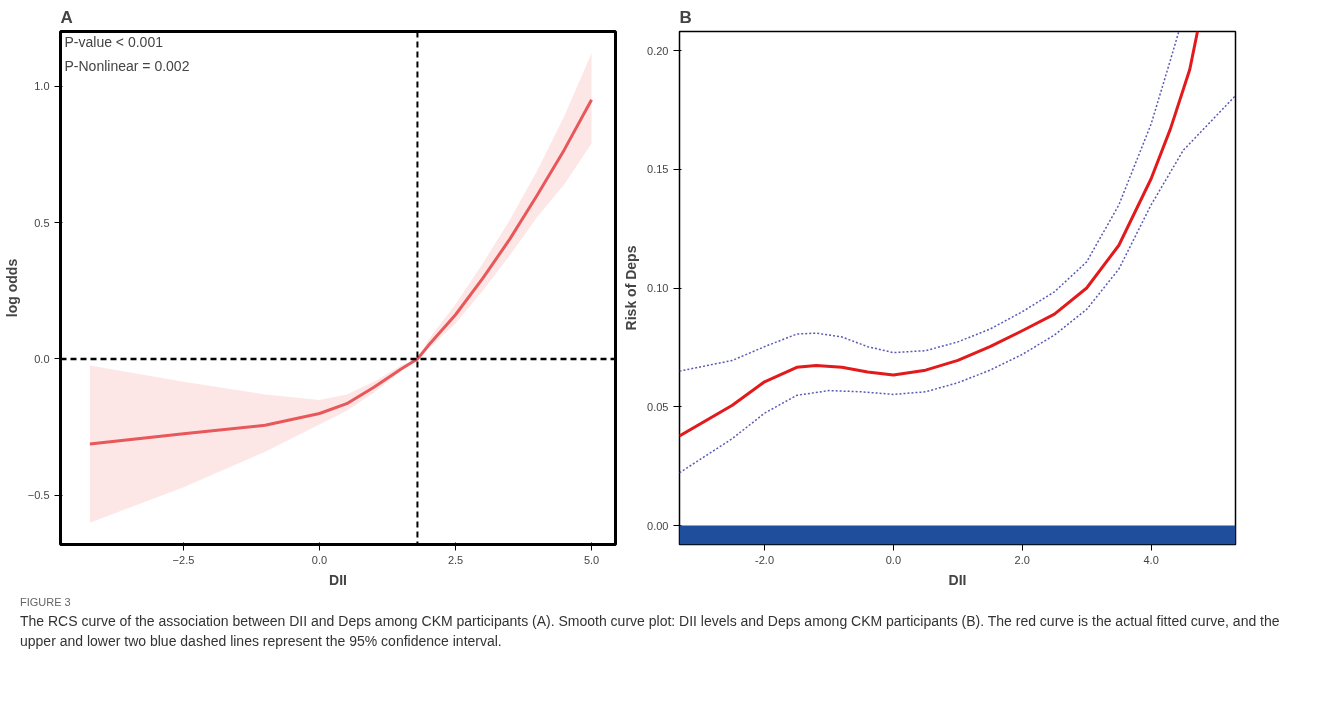  I want to click on annotation: P-Nonlinear = 0.002, so click(127, 65).